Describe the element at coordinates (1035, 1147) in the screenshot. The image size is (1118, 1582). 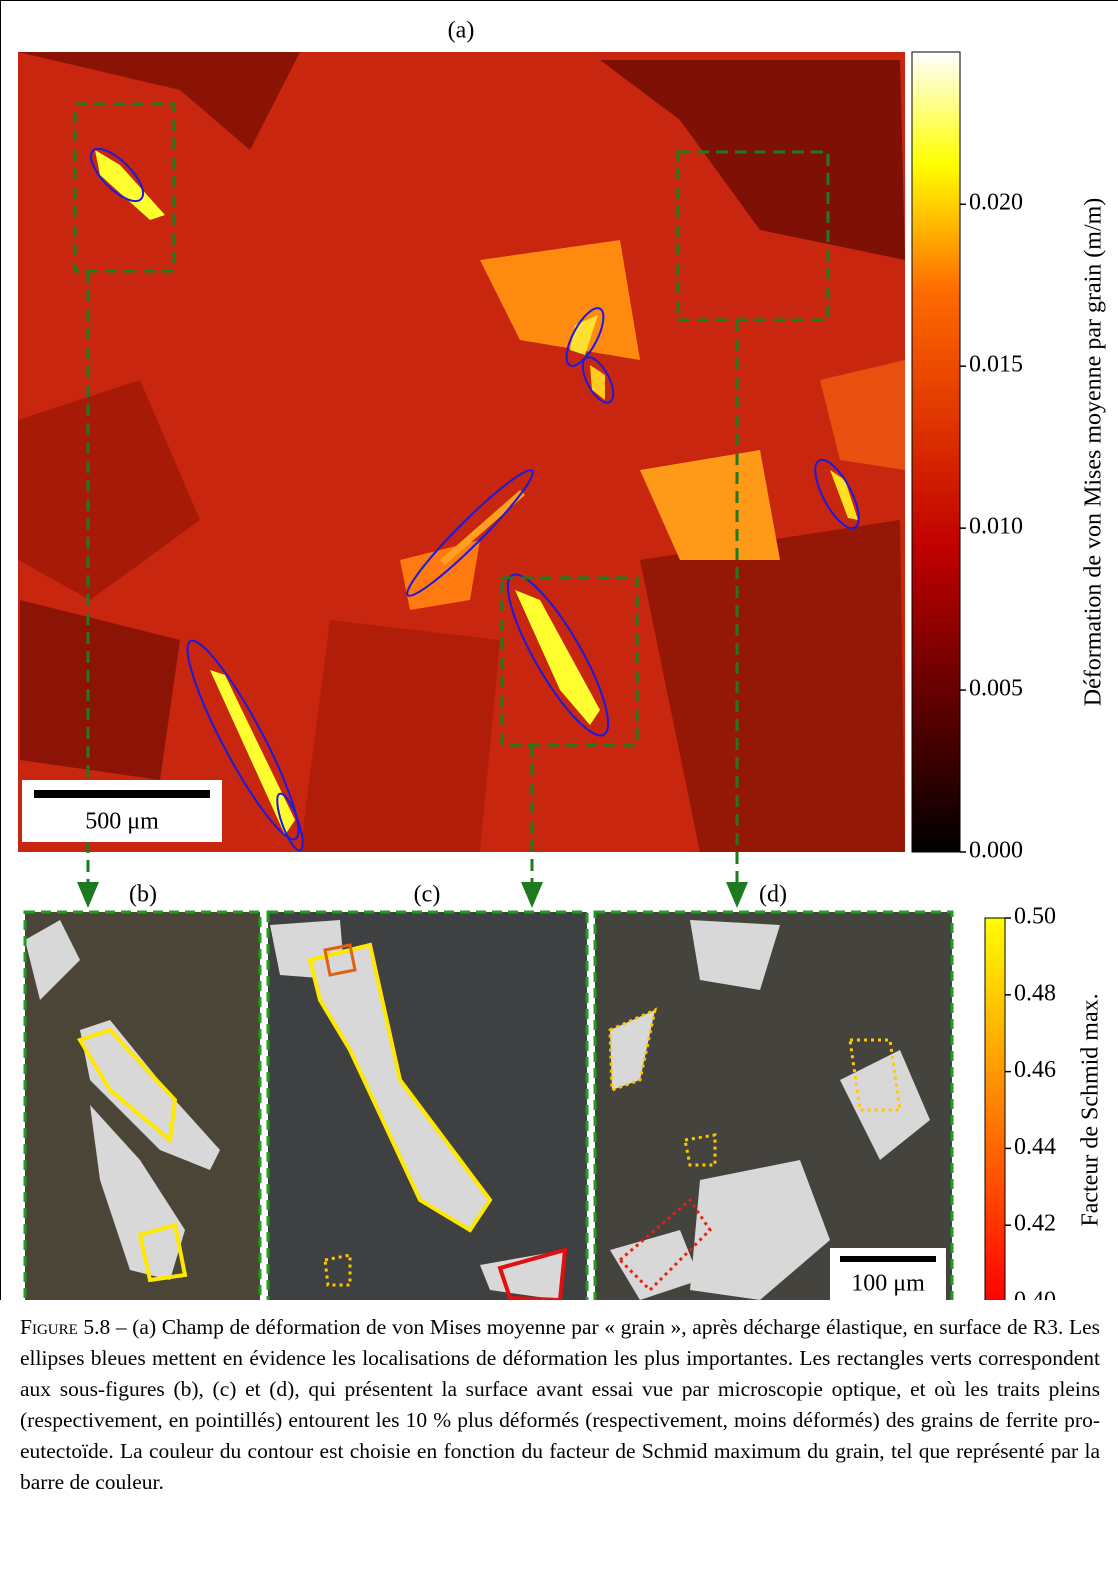
I see `tick-label: 0.44` at that location.